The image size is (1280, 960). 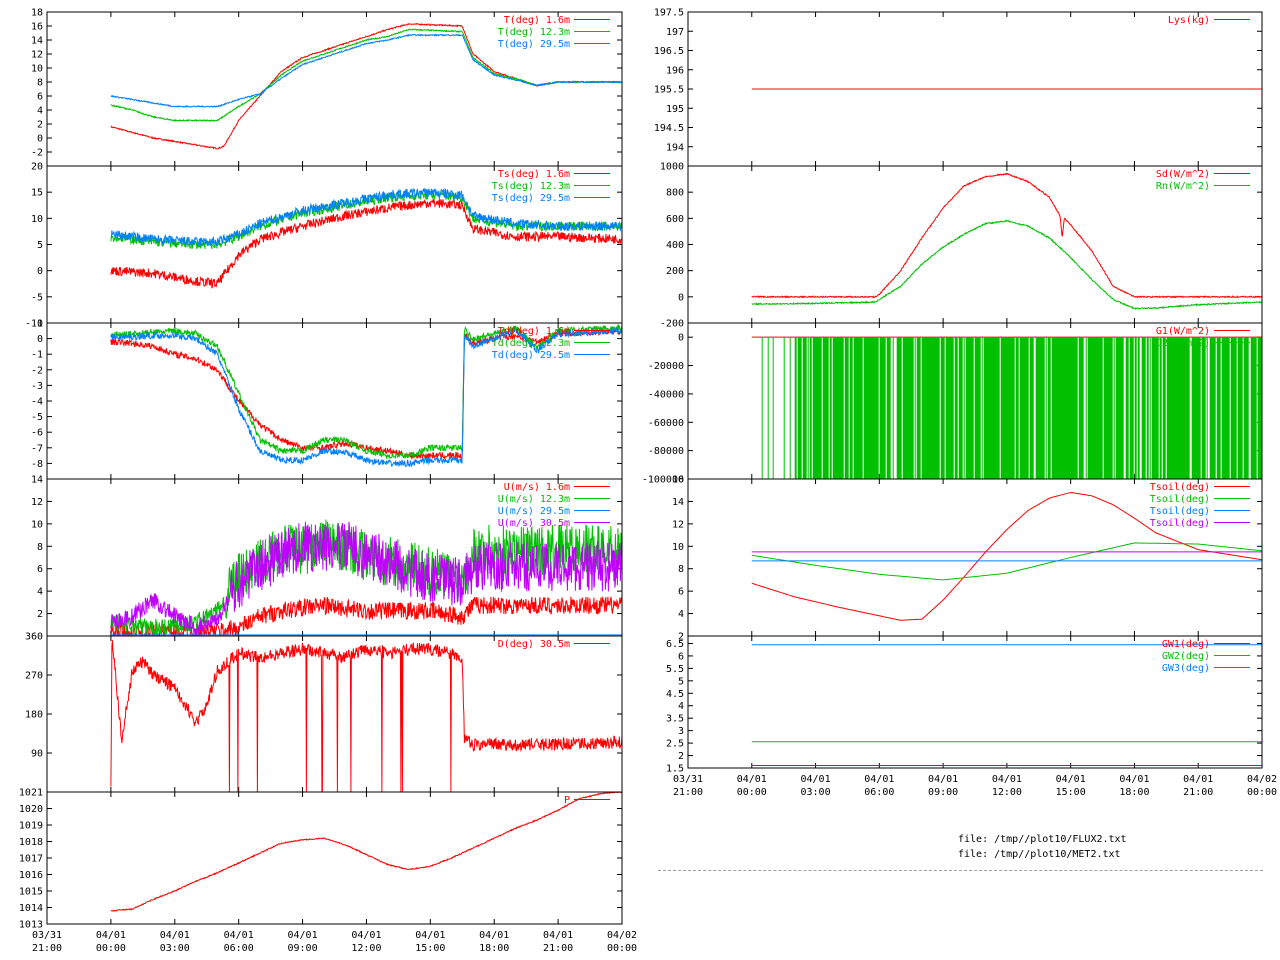 What do you see at coordinates (37, 167) in the screenshot?
I see `y-tick-label: 20` at bounding box center [37, 167].